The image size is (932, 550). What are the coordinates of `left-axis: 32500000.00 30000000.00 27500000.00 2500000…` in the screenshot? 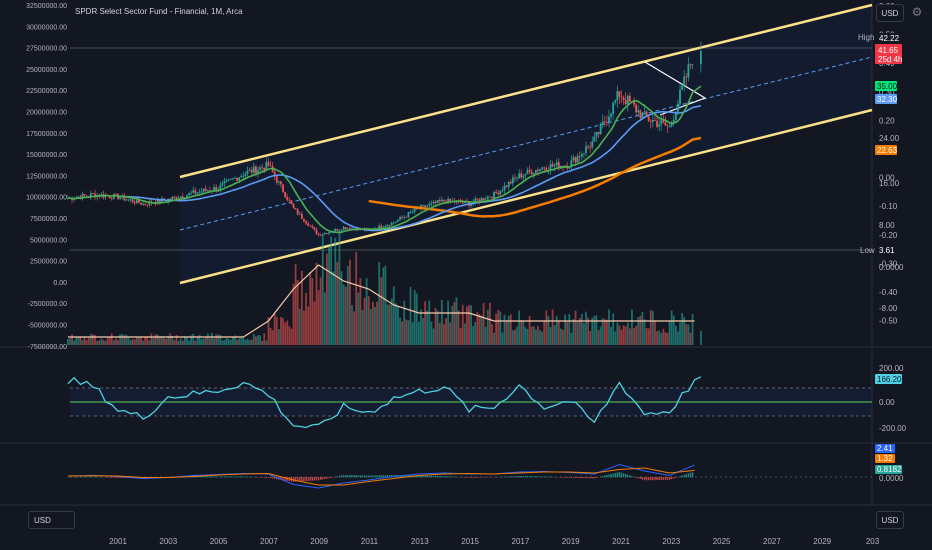 It's located at (46, 177).